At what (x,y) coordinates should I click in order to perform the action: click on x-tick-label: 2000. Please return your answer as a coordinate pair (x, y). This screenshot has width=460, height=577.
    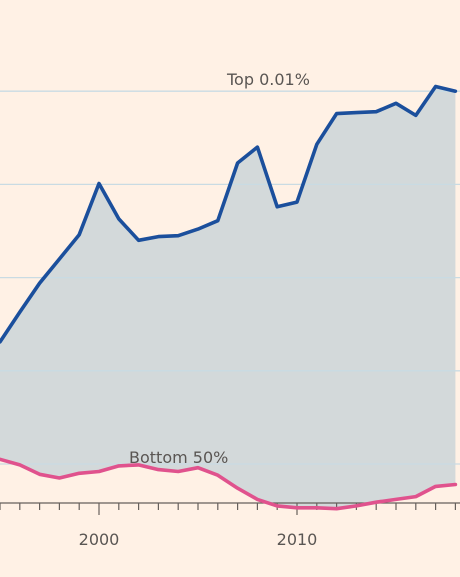
    Looking at the image, I should click on (99, 539).